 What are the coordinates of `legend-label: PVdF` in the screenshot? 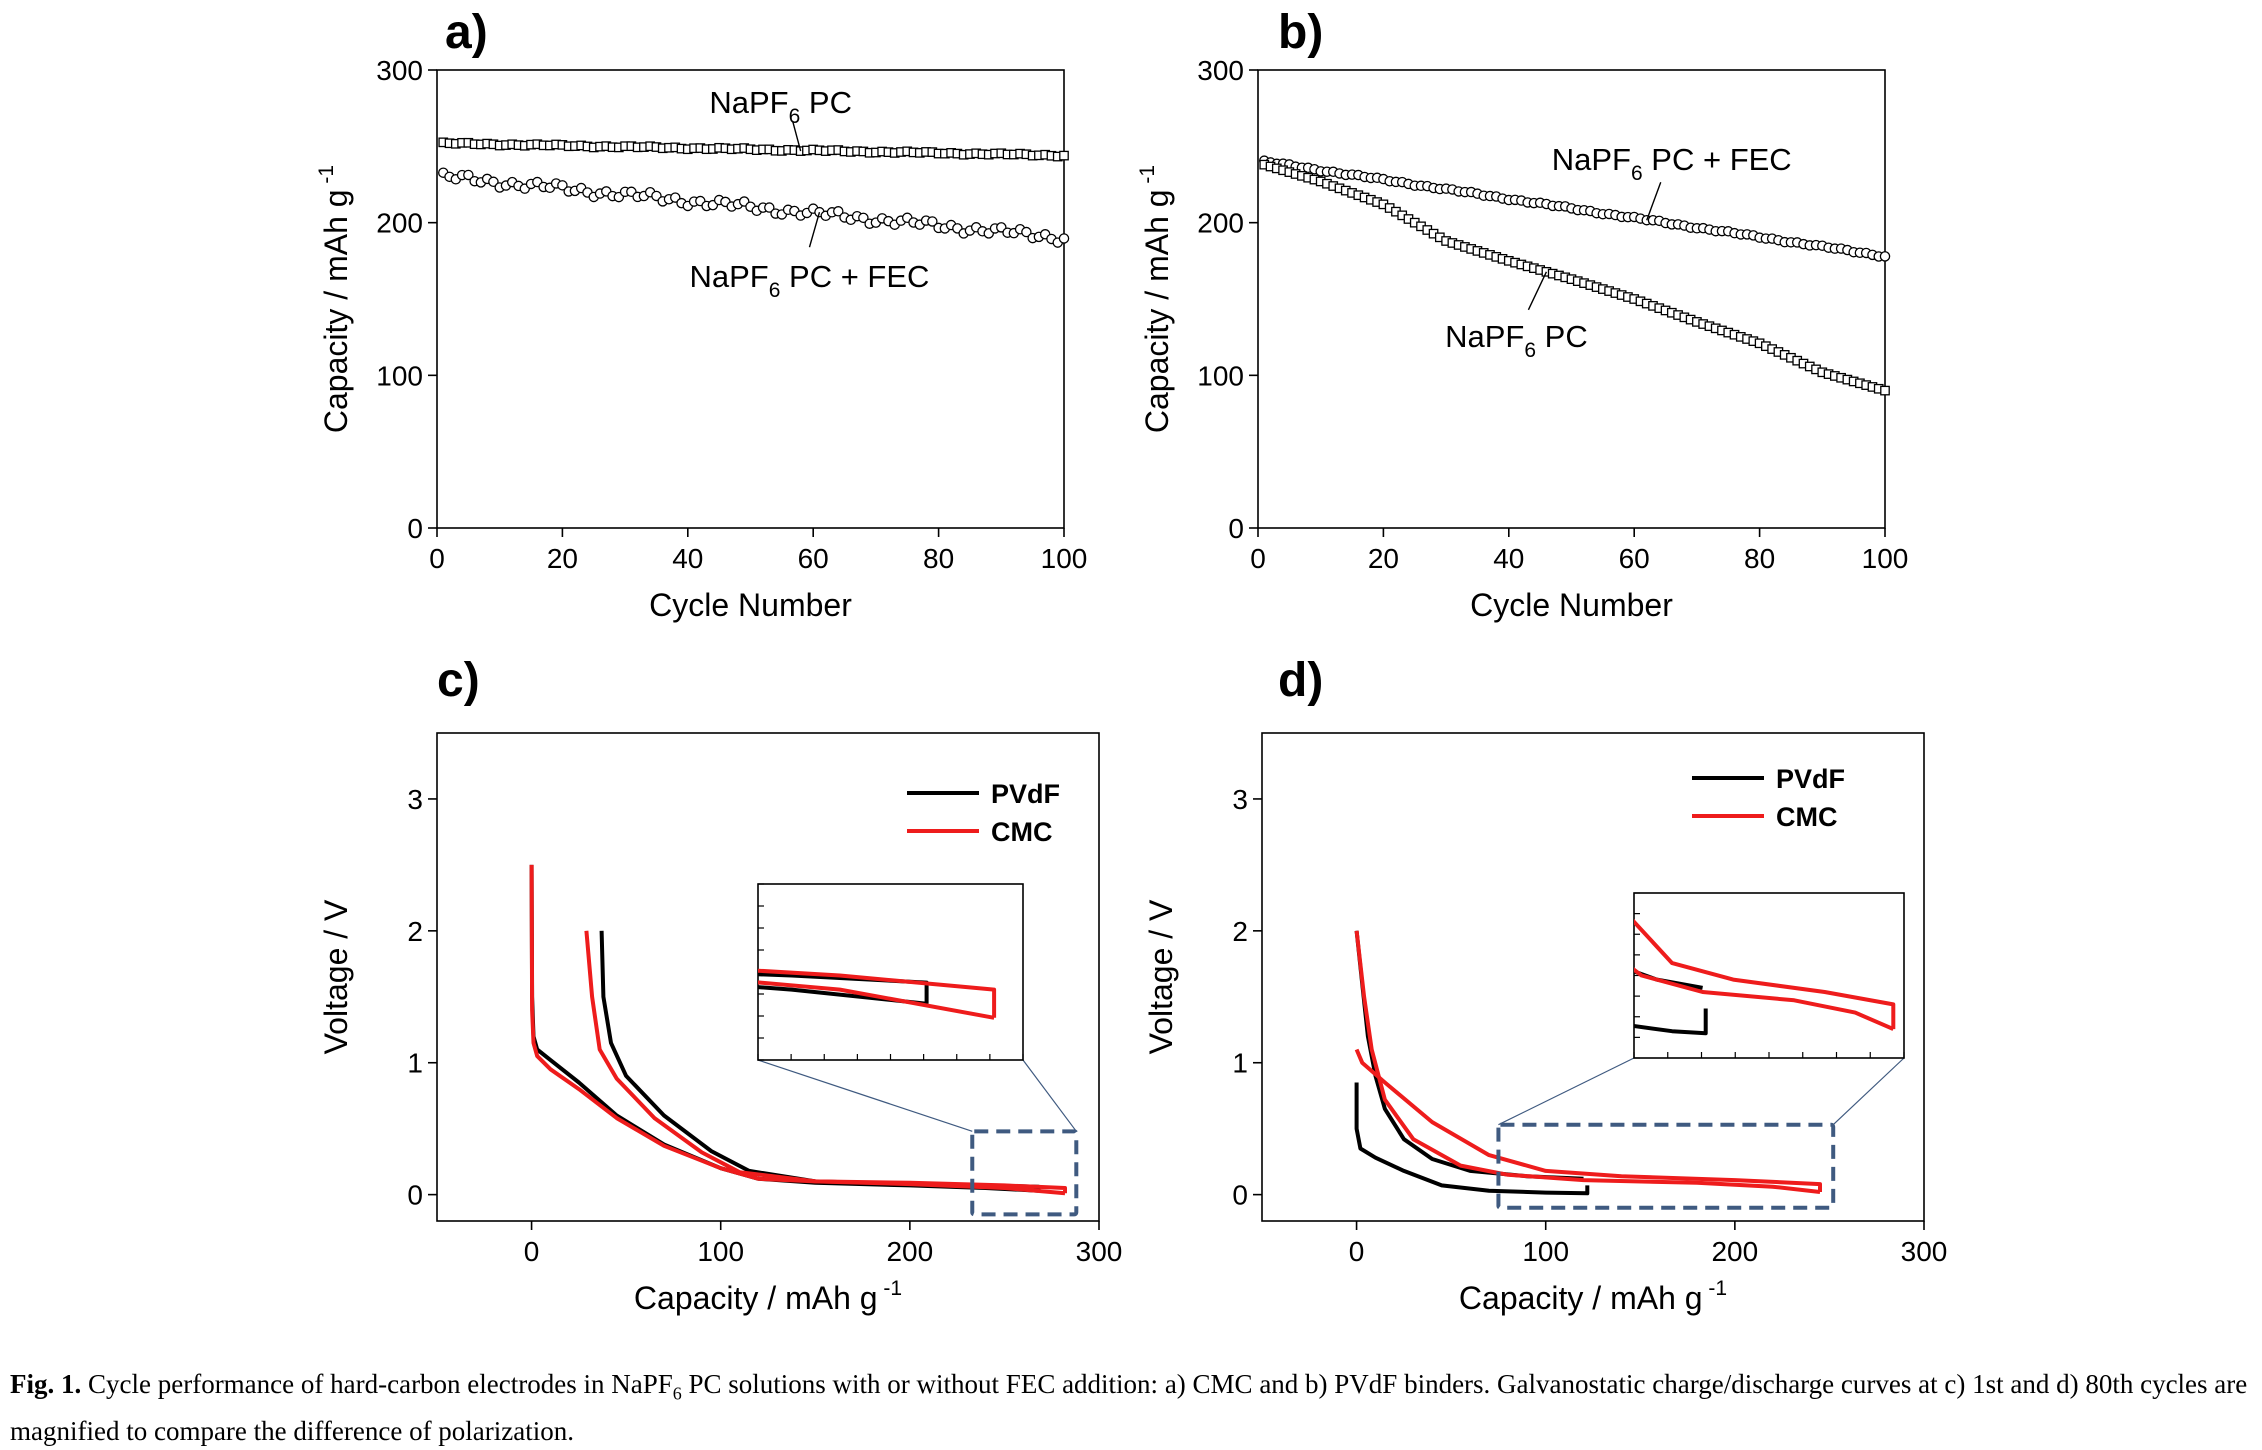 It's located at (1025, 794).